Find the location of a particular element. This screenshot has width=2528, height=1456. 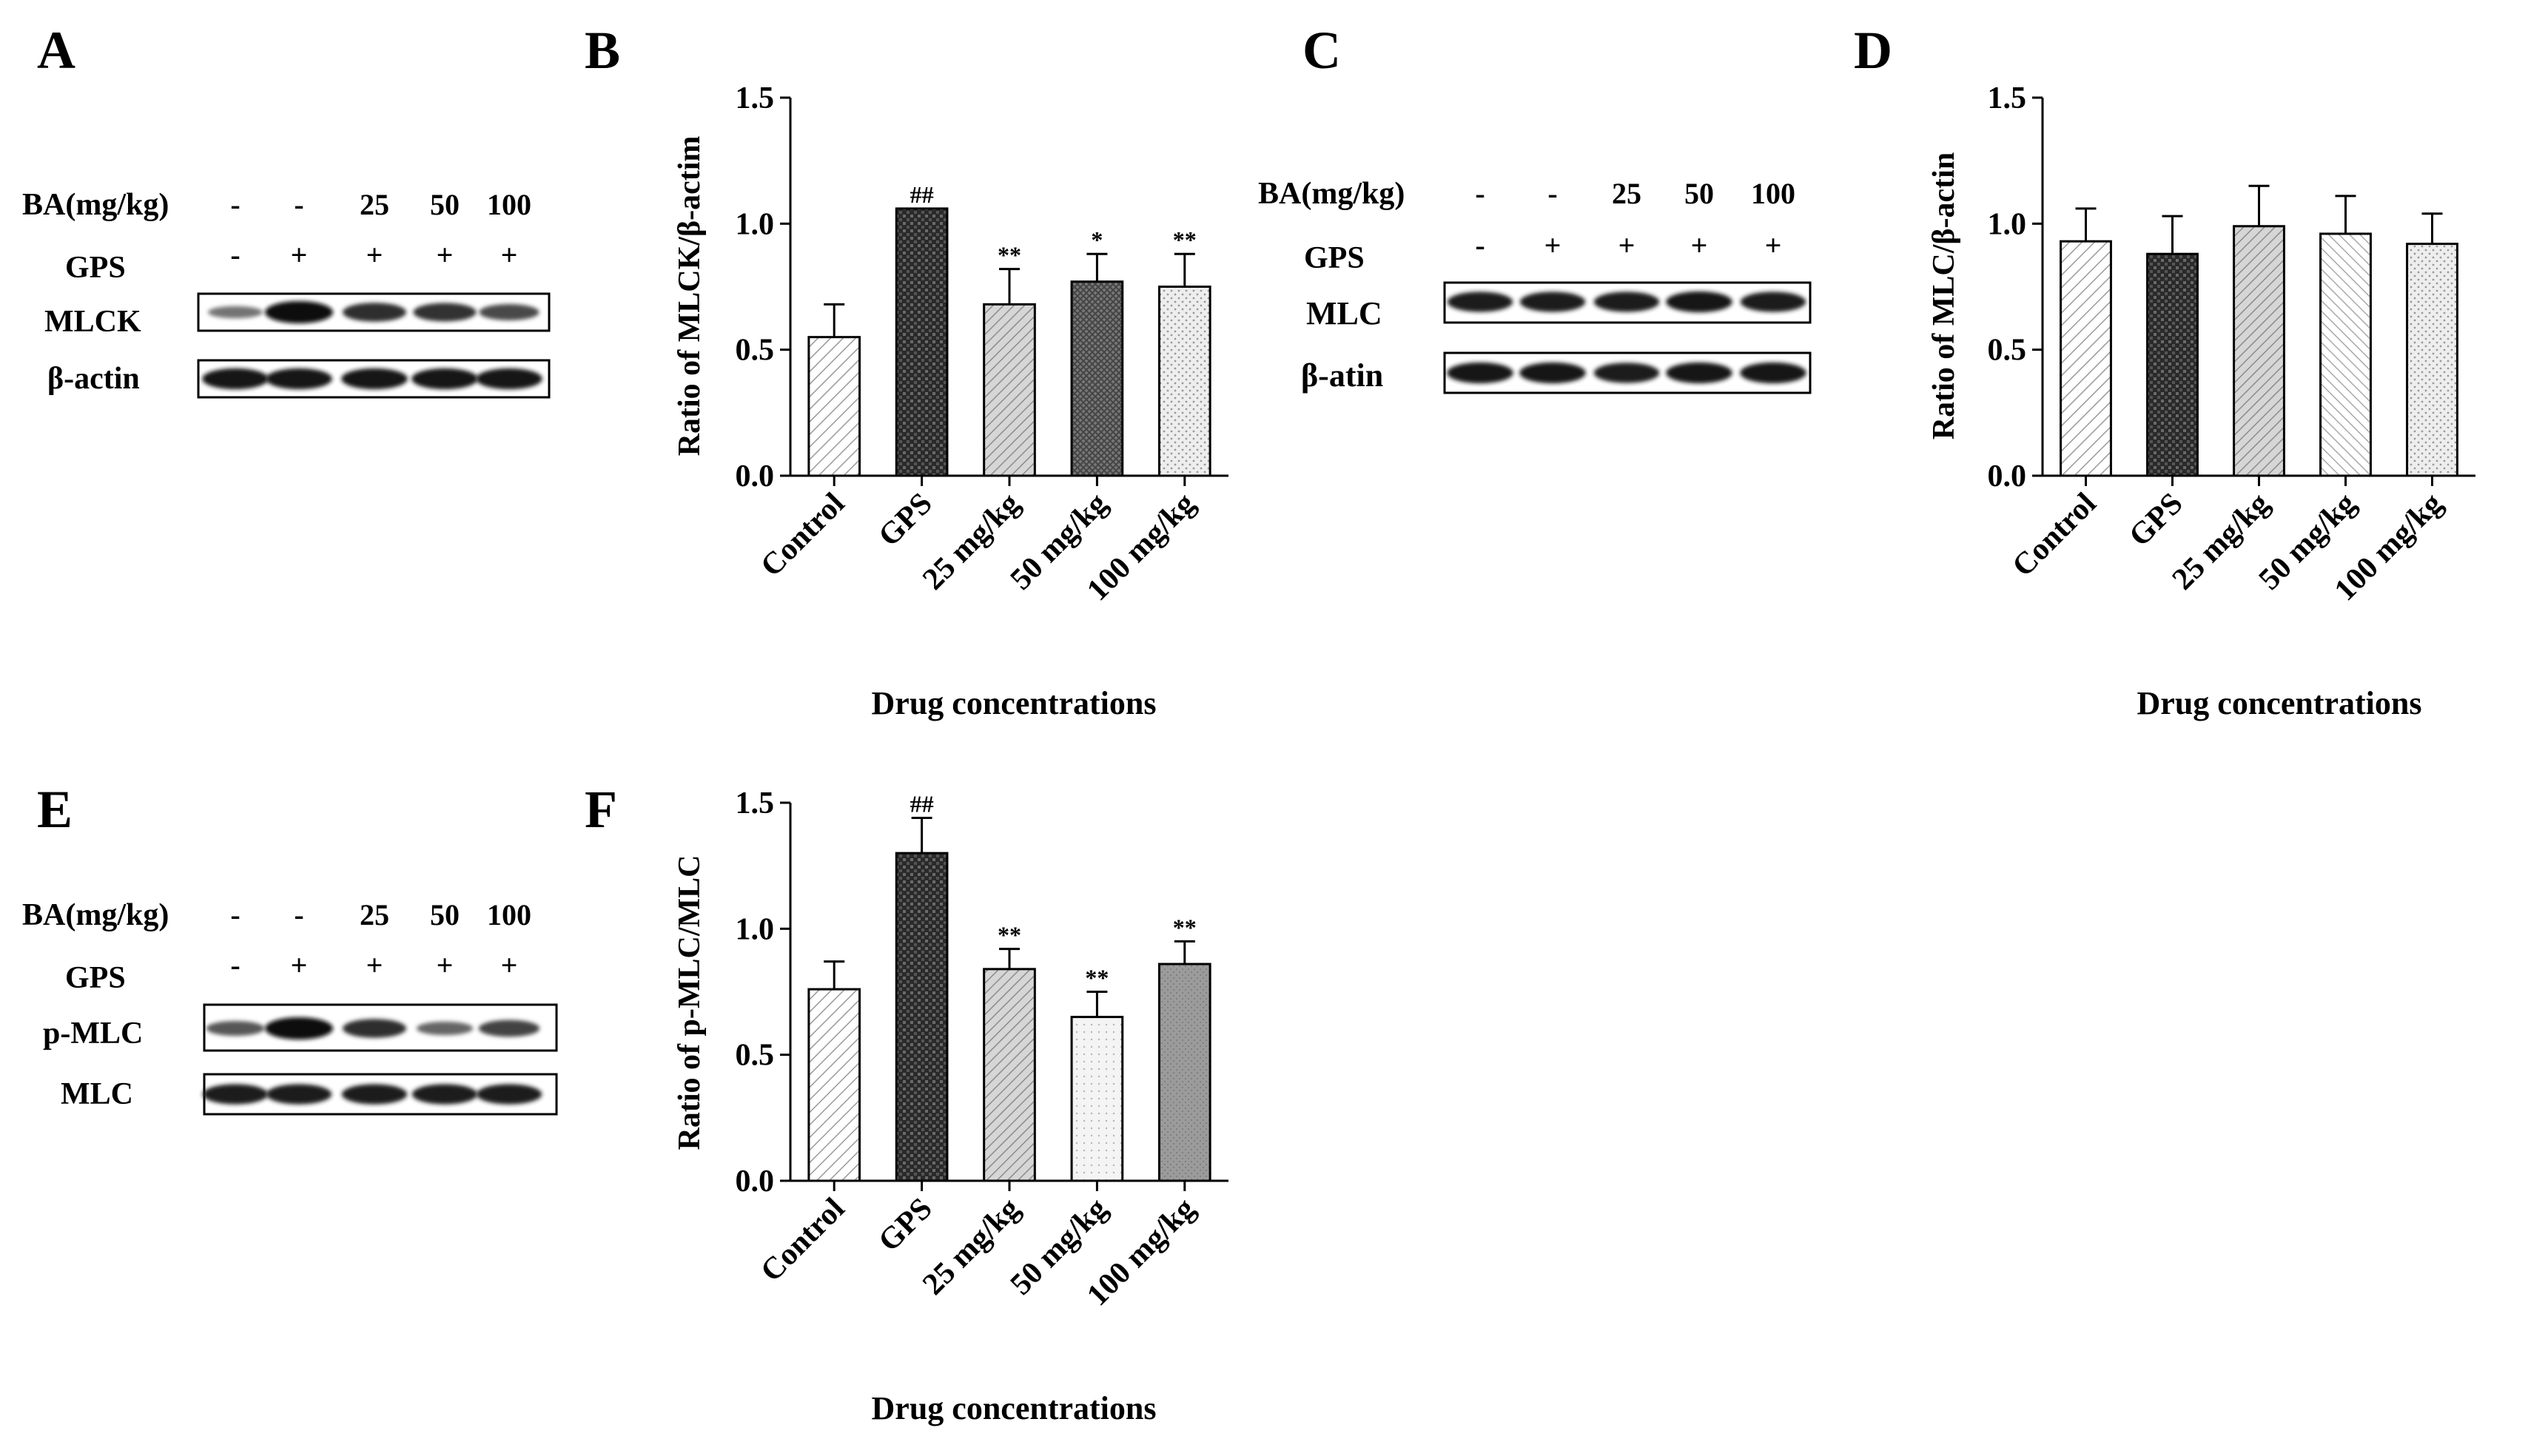

blot-c-band-label-2: β-atin is located at coordinates (1342, 376).